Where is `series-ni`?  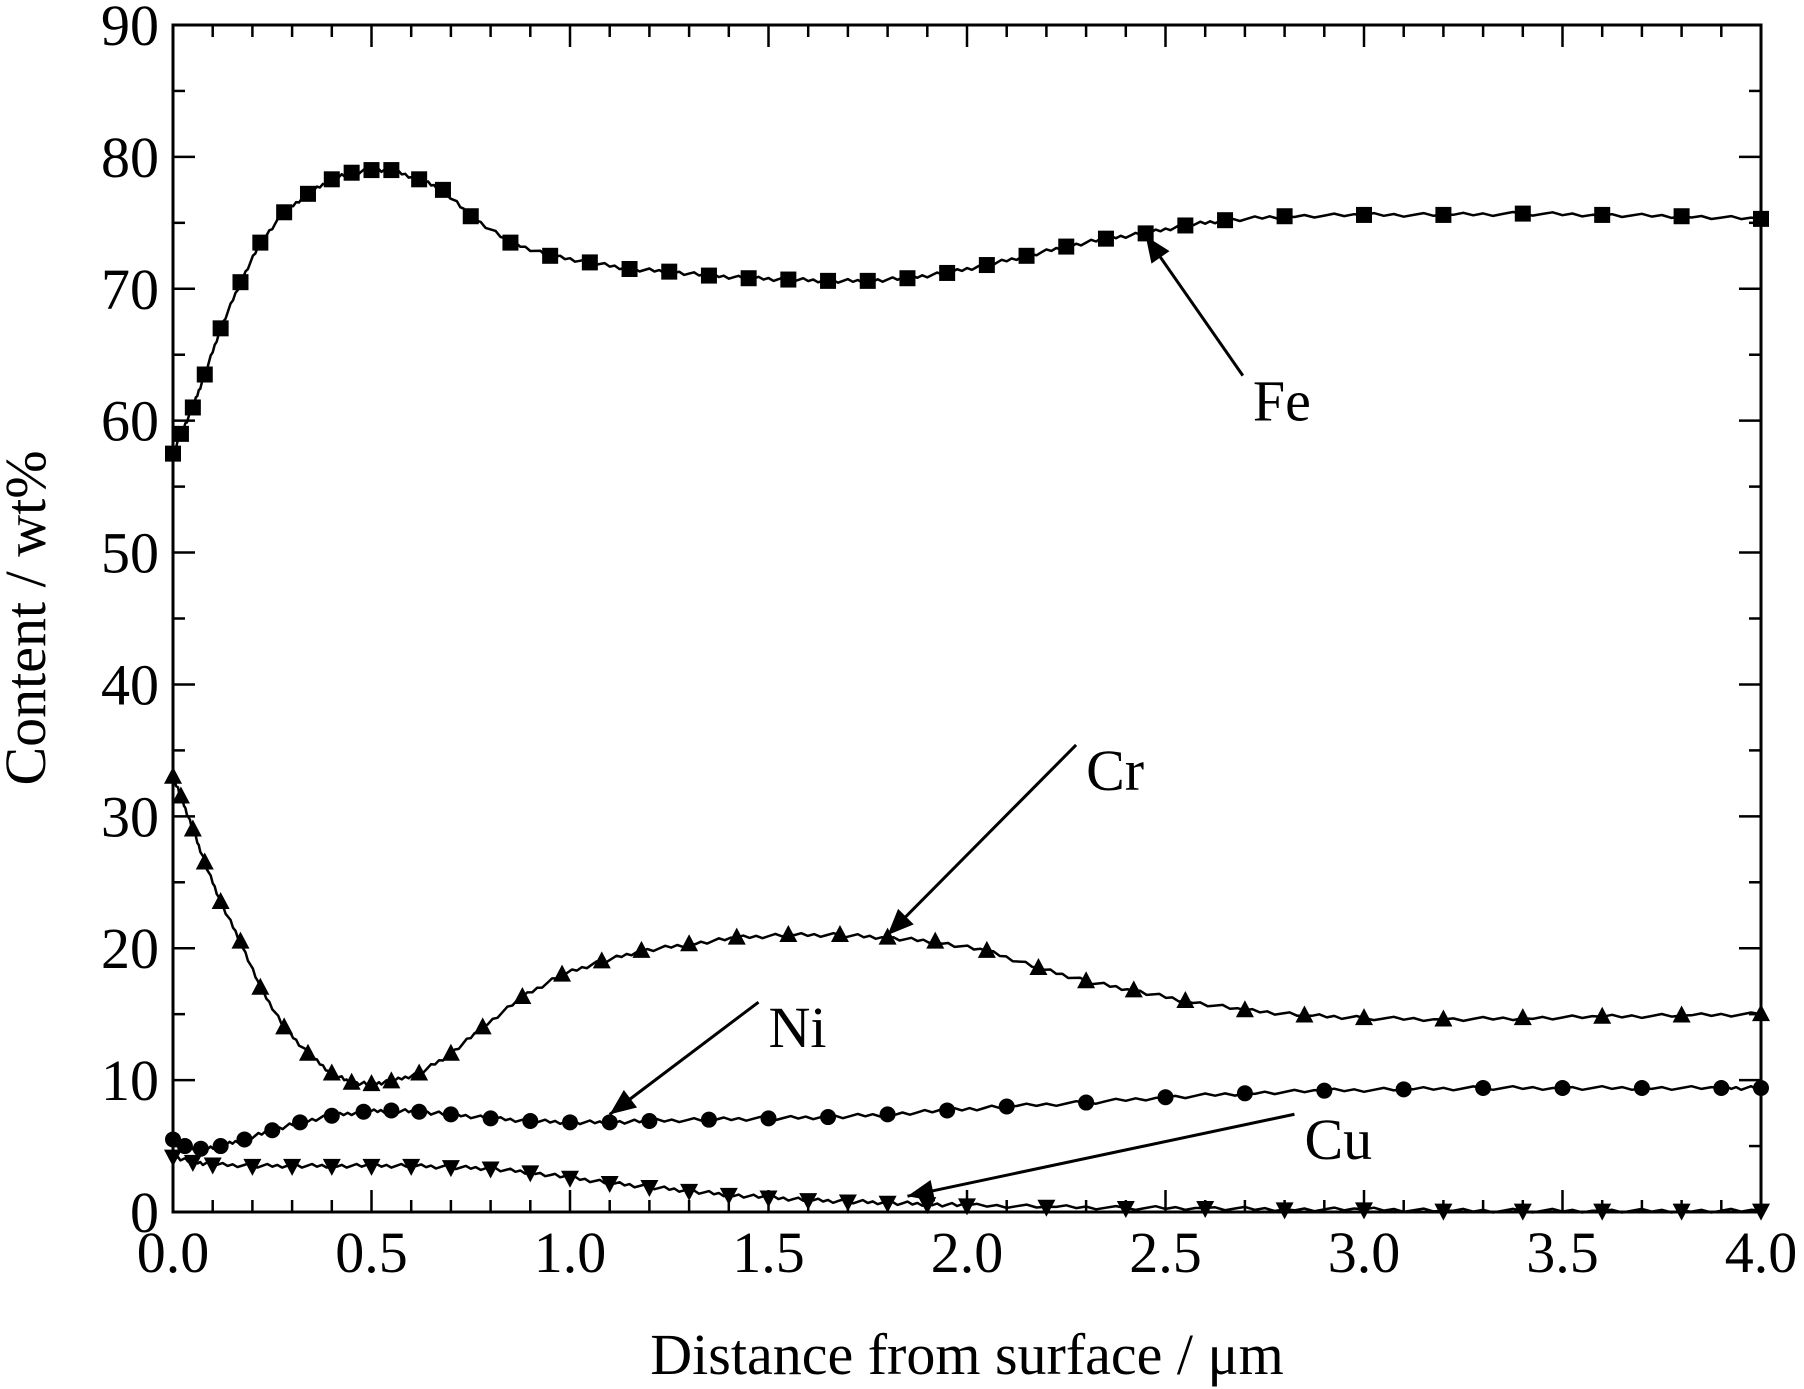 series-ni is located at coordinates (967, 1118).